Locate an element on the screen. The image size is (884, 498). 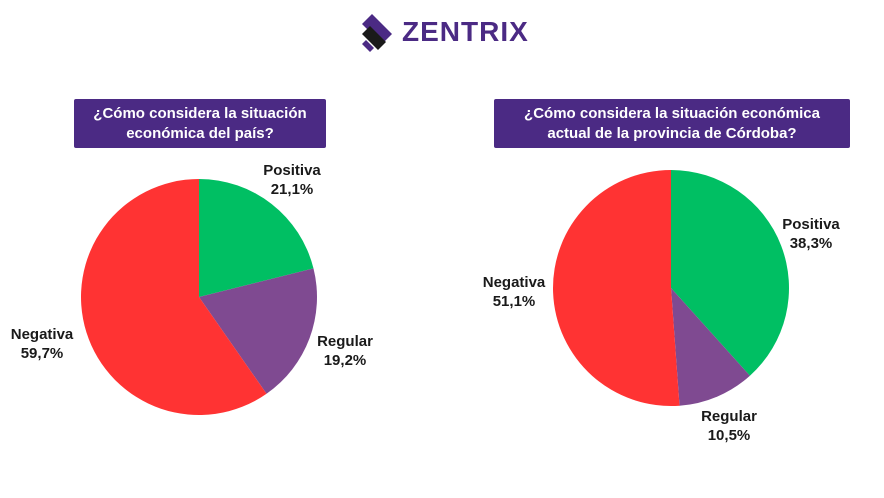
left-pie-slice-positiva is located at coordinates (256, 238).